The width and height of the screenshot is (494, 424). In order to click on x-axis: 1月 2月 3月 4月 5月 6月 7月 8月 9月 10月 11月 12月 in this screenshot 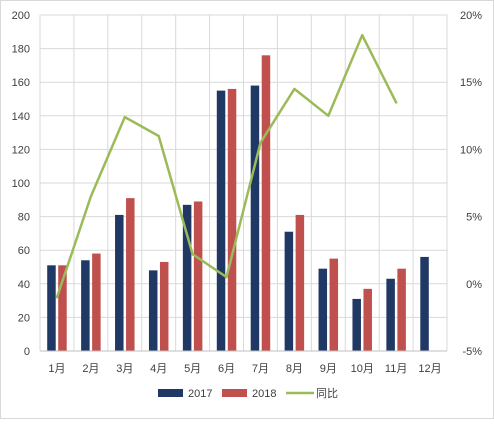, I will do `click(243, 362)`.